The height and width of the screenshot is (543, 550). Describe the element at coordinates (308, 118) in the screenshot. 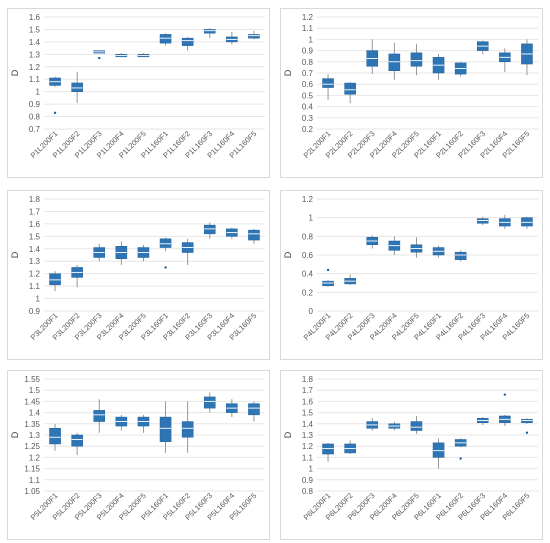

I see `y-tick-label: 0.3` at that location.